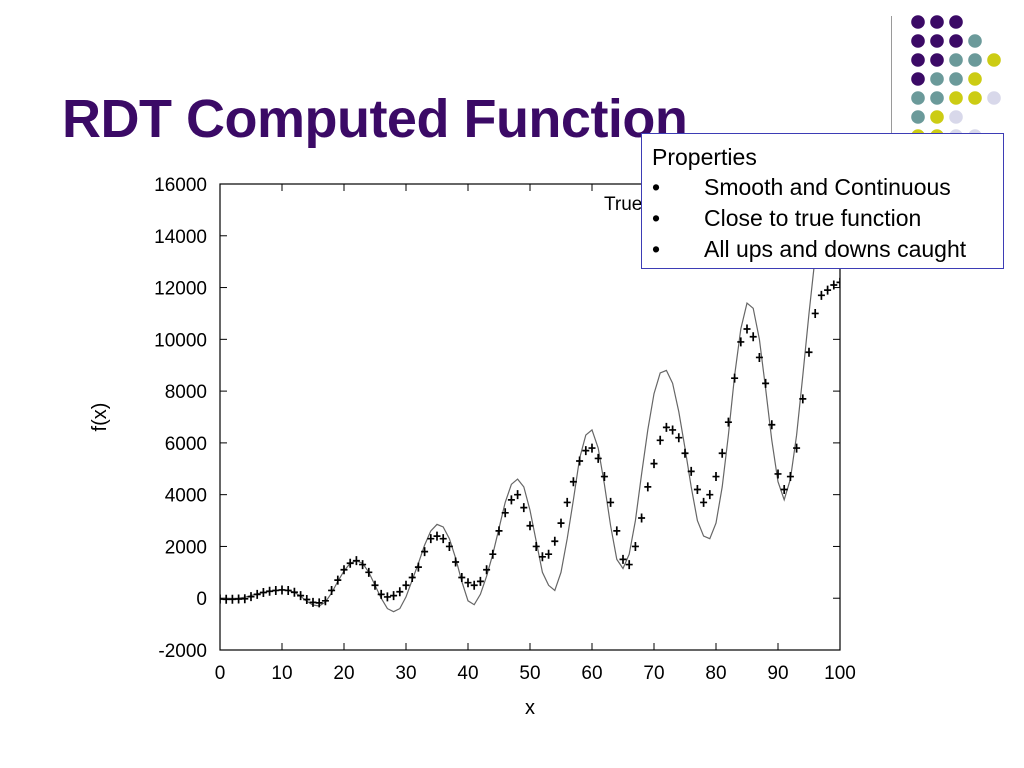  I want to click on x-tick-label: 20, so click(343, 673).